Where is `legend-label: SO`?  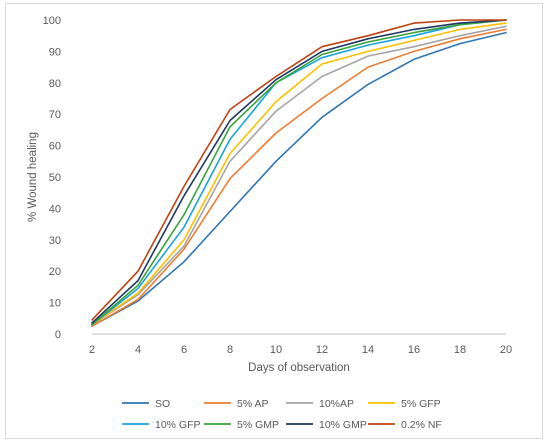
legend-label: SO is located at coordinates (162, 404).